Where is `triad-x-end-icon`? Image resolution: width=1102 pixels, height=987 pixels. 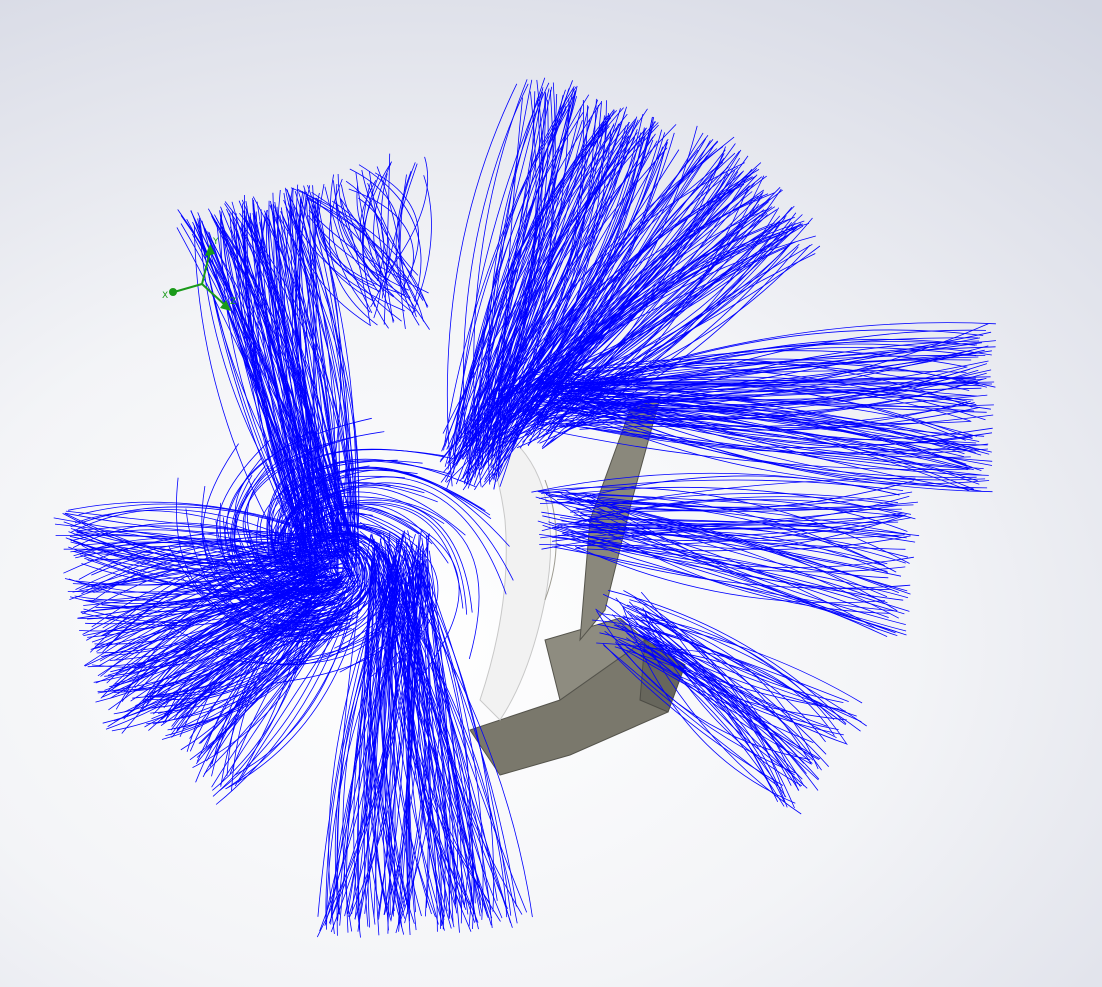 triad-x-end-icon is located at coordinates (173, 292).